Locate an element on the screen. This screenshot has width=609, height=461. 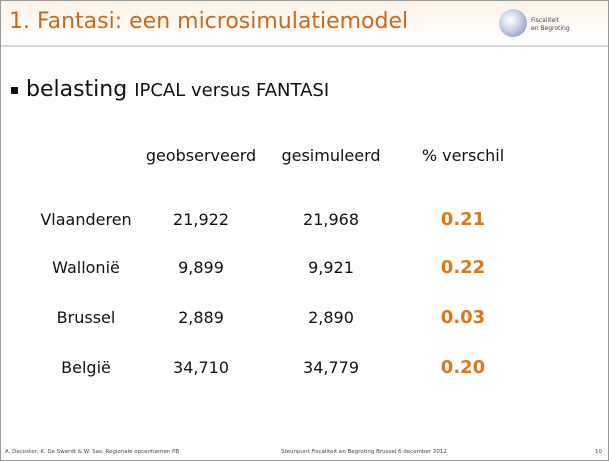
page-number: 10 is located at coordinates (598, 452).